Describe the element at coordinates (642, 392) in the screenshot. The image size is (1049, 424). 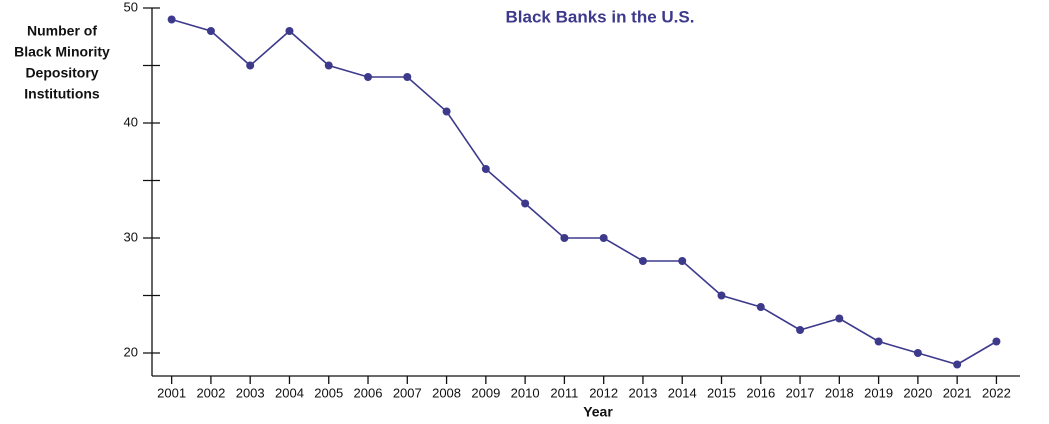
I see `x-tick-label: 2013` at that location.